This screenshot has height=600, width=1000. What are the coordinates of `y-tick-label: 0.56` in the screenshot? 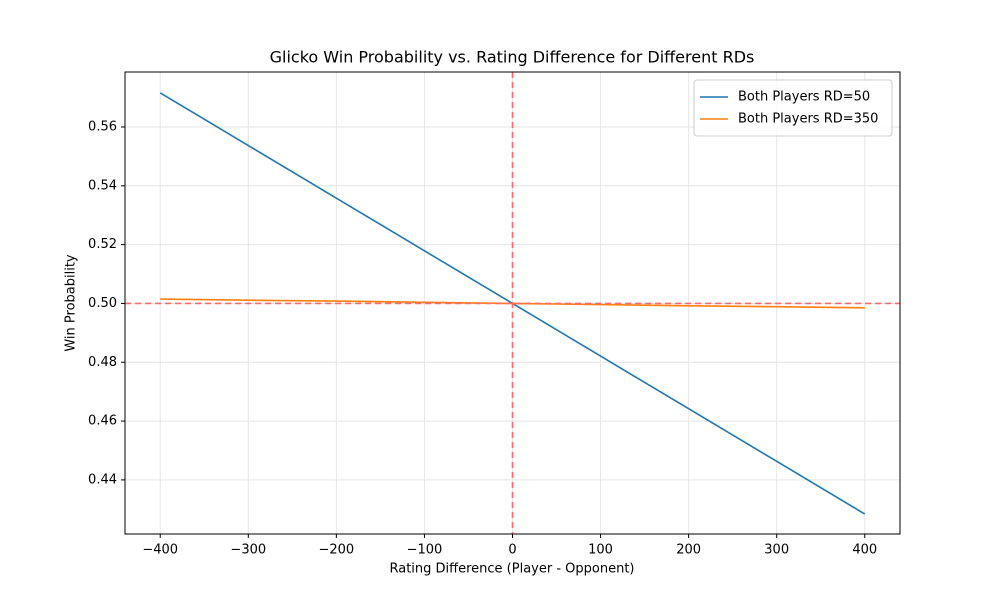 It's located at (102, 126).